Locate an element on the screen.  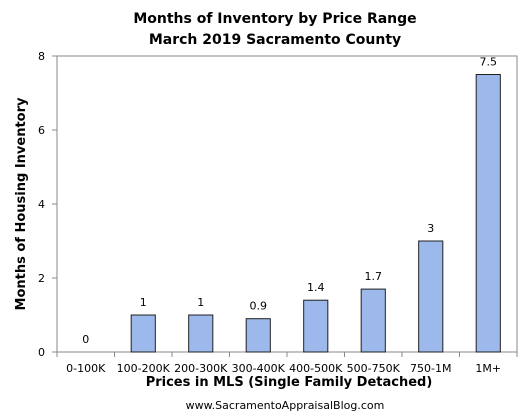
x-tick-label: 400-500K is located at coordinates (316, 368).